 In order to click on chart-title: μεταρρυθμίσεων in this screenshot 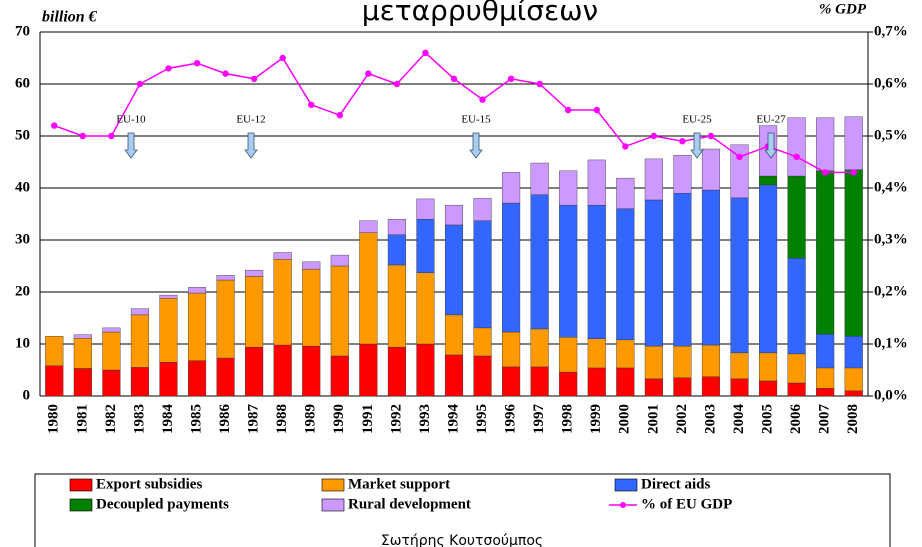, I will do `click(480, 13)`.